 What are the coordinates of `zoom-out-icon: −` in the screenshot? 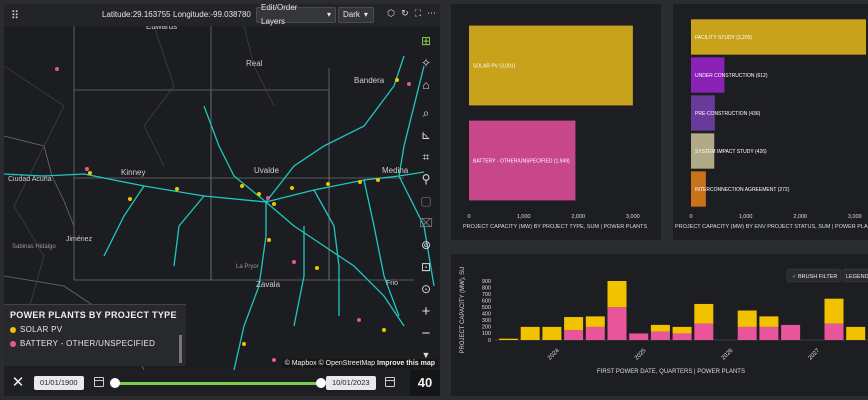 It's located at (426, 333).